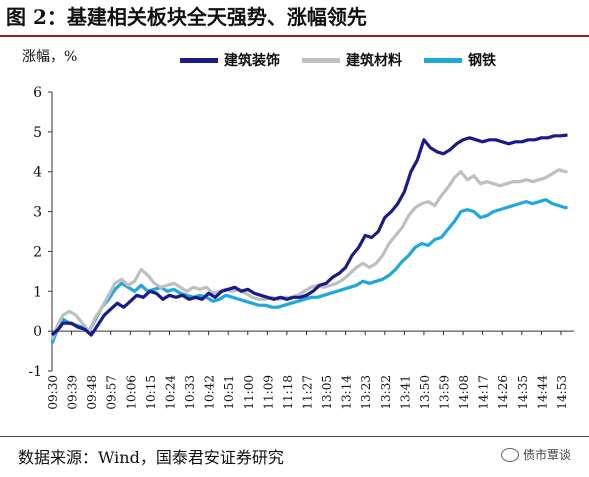  I want to click on legend: 建筑装饰 建筑材料 钢铁, so click(338, 60).